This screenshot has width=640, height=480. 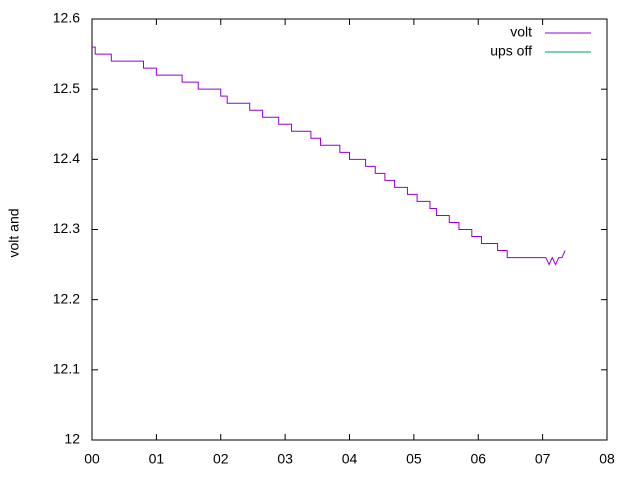 I want to click on y-tick-label: 12.2, so click(x=66, y=298).